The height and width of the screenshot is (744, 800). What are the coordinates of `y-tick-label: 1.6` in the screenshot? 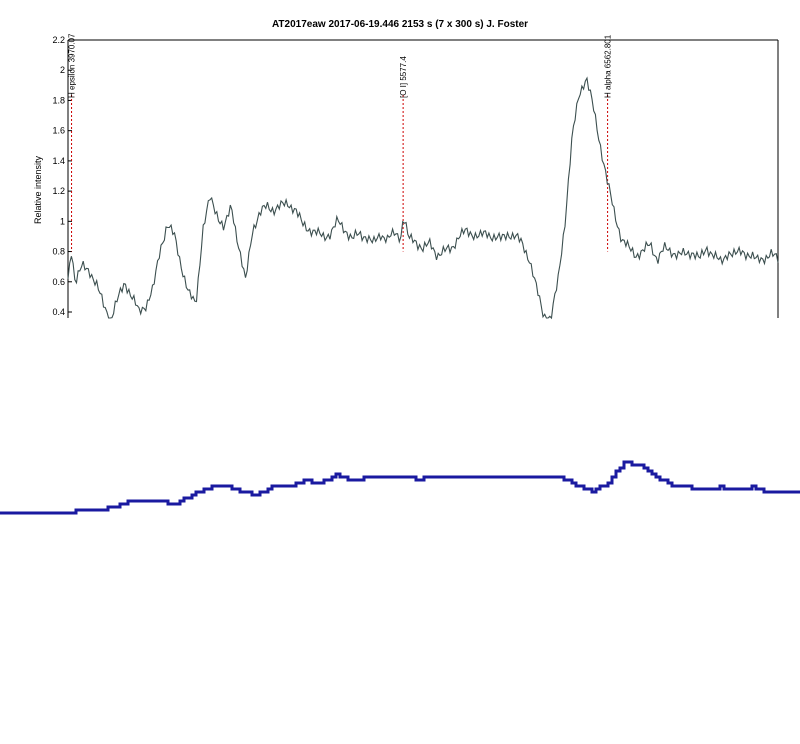 It's located at (58, 131).